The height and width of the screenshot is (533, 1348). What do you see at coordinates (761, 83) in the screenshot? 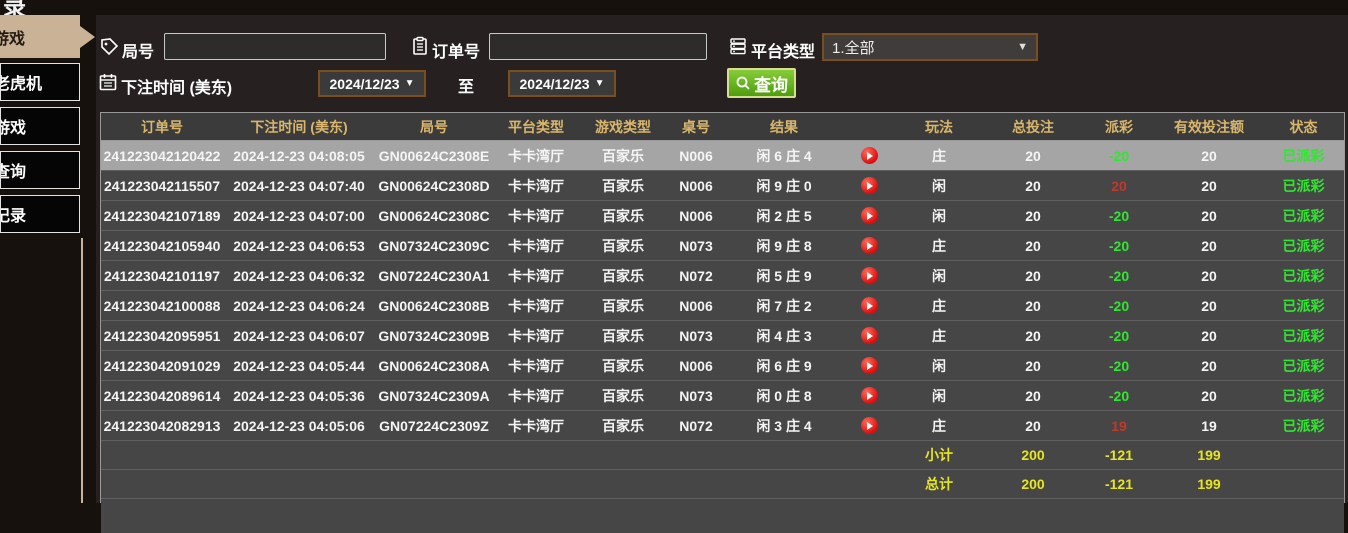
I see `query-button: 查询` at bounding box center [761, 83].